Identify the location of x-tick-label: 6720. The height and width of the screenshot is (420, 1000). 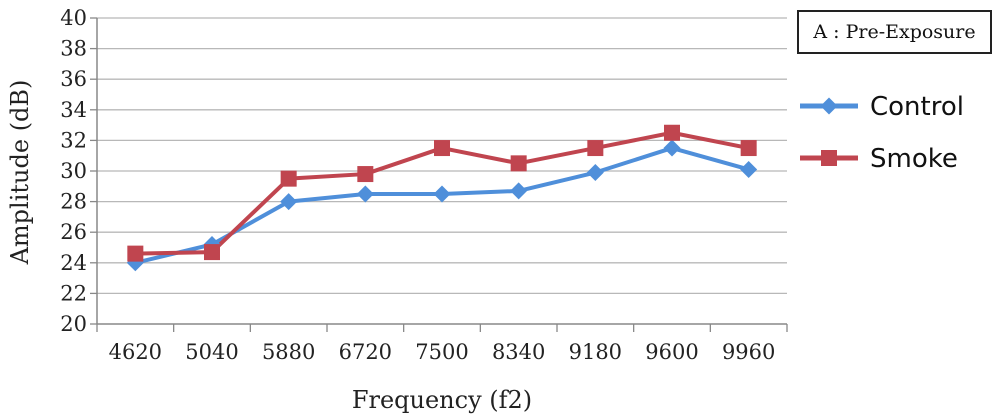
(365, 352).